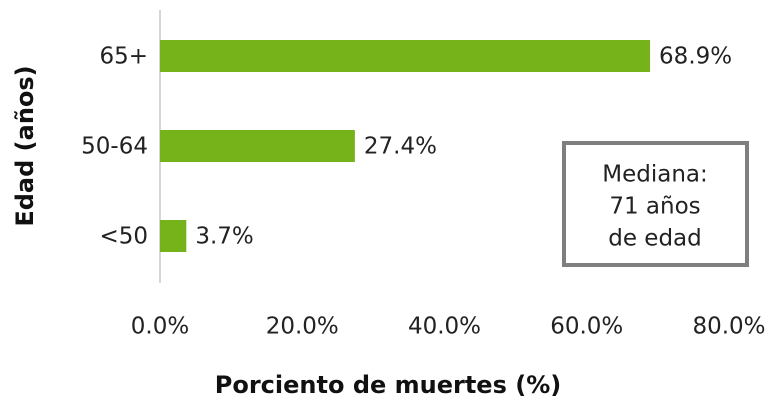 The width and height of the screenshot is (776, 404). Describe the element at coordinates (444, 327) in the screenshot. I see `x-tick-label: 40.0%` at that location.